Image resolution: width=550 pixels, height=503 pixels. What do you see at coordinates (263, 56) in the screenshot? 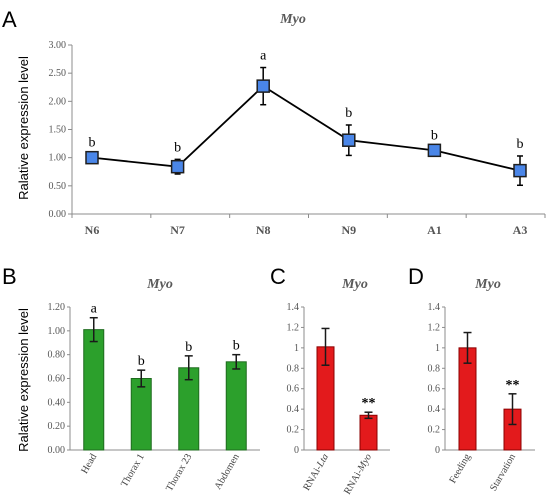
I see `panel-a-significance-label: a` at bounding box center [263, 56].